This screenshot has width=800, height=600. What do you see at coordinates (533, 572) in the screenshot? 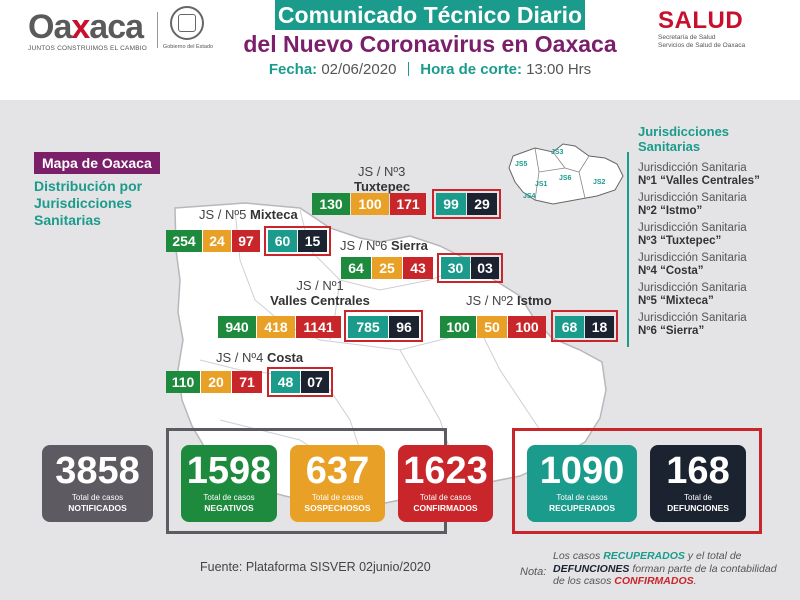
I see `note-label: Nota:` at bounding box center [533, 572].